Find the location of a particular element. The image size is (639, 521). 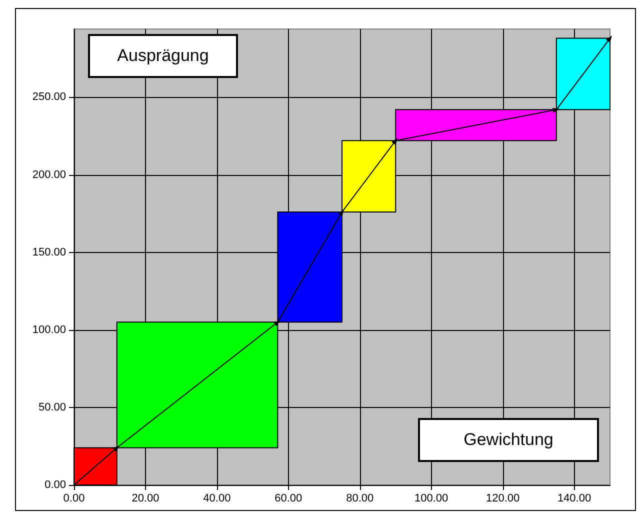

y-tick-label: 0.00 is located at coordinates (55, 485).